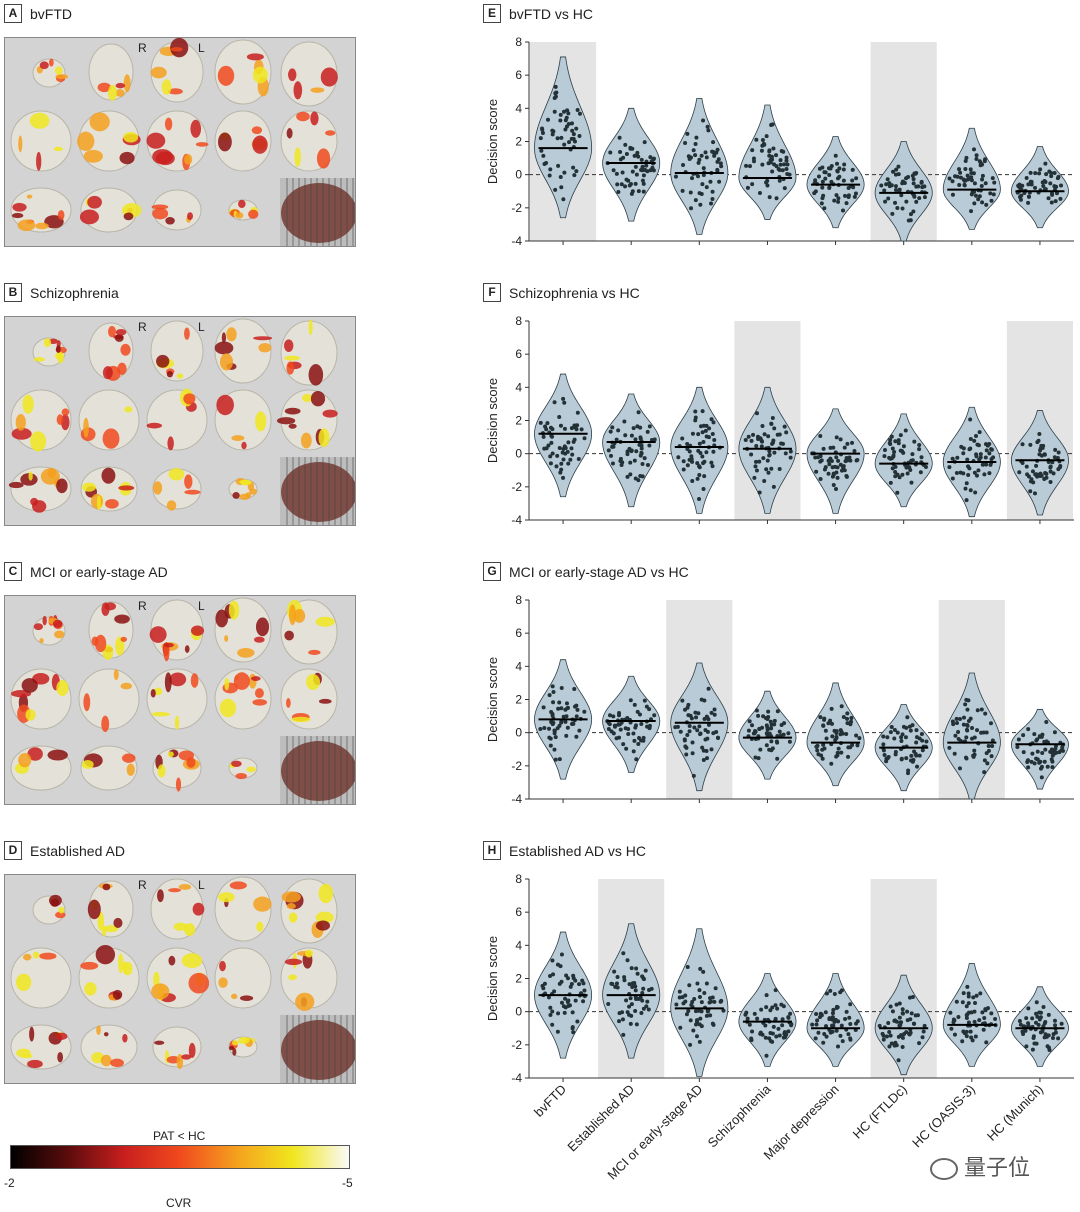  I want to click on panel-c-header: C MCI or early-stage AD, so click(86, 571).